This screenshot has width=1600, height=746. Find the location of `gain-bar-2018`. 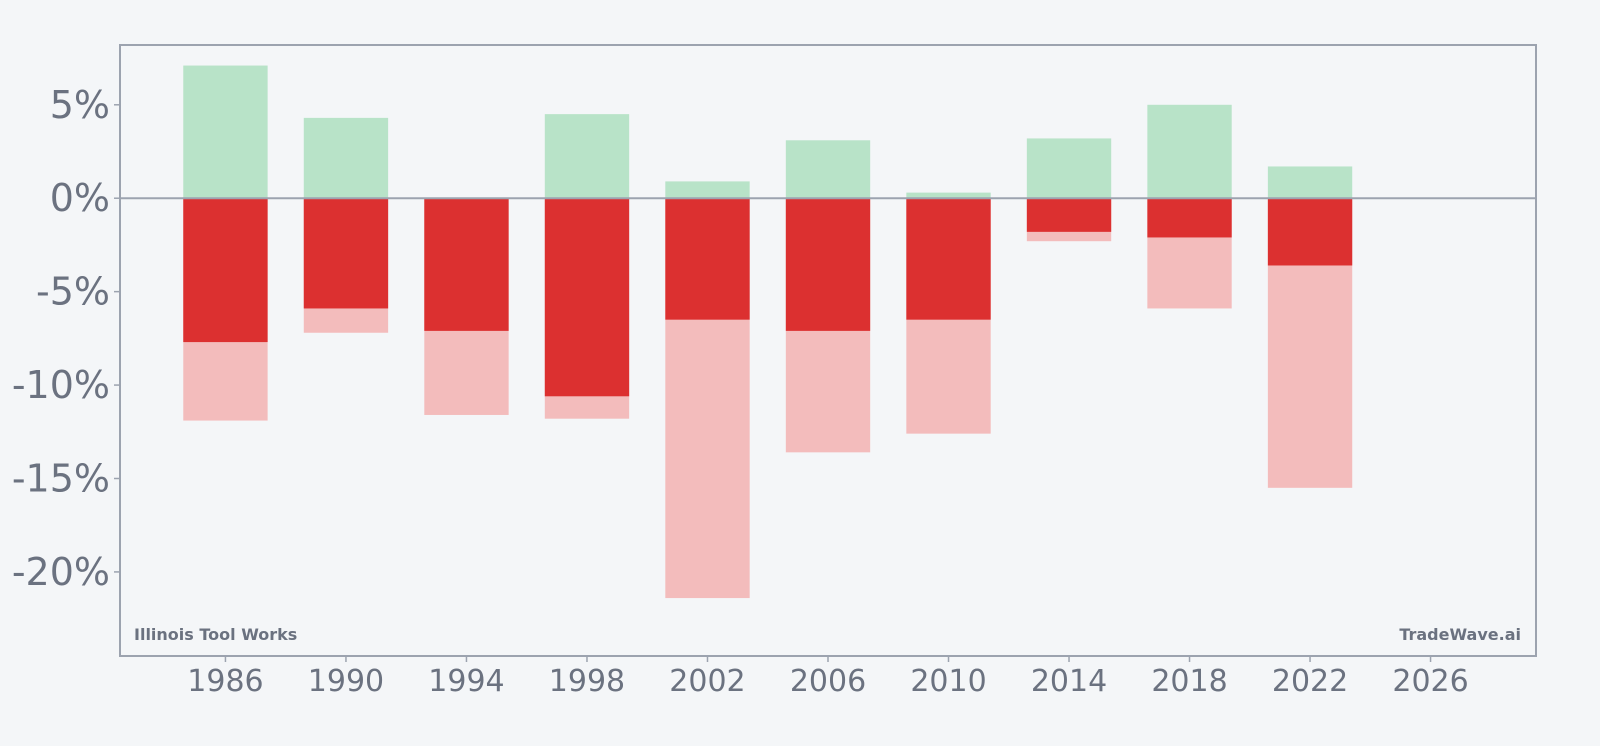

gain-bar-2018 is located at coordinates (1189, 151).